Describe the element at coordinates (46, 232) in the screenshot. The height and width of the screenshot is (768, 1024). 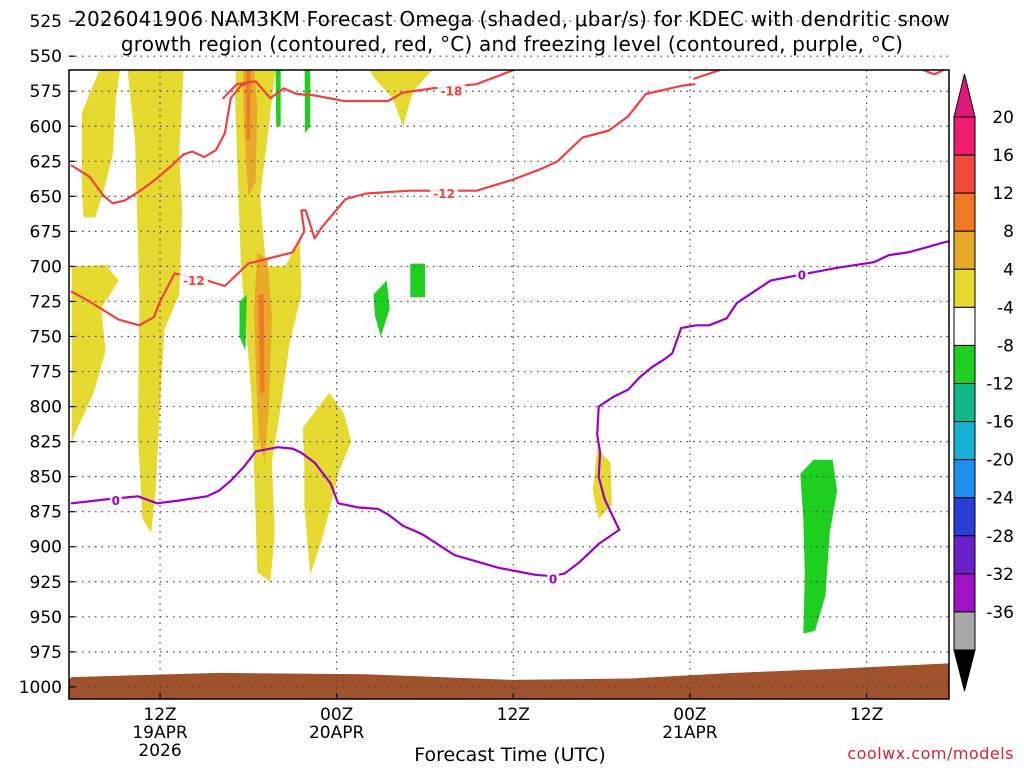
I see `y-tick-label: 675` at that location.